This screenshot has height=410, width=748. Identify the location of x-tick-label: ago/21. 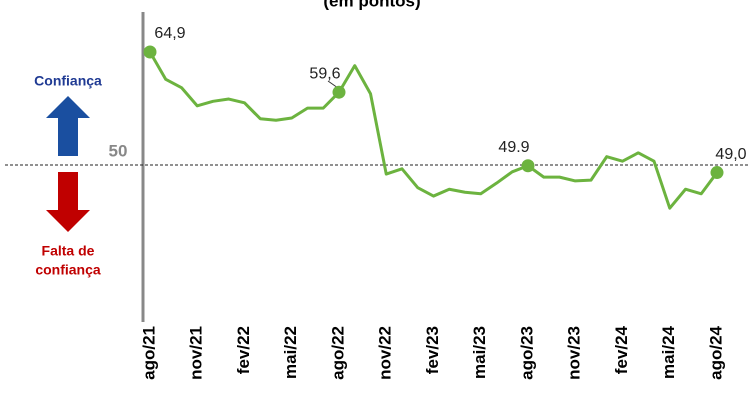
(148, 353).